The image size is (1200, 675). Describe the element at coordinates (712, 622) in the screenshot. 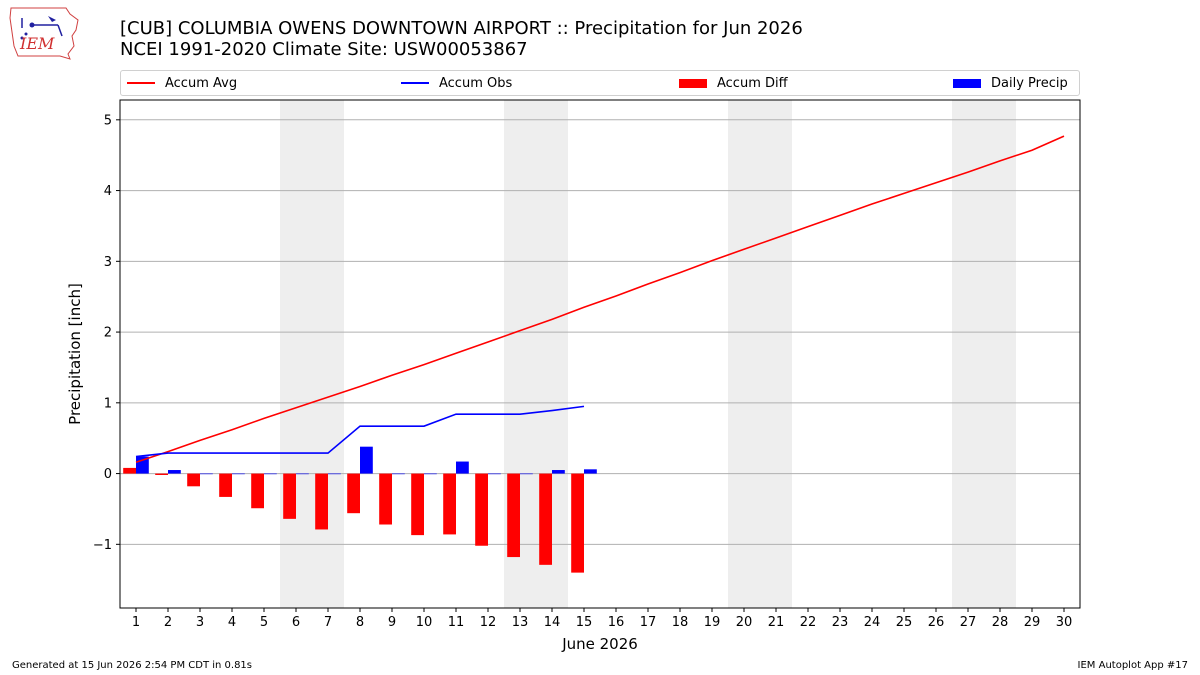

I see `x-tick-label: 19` at that location.